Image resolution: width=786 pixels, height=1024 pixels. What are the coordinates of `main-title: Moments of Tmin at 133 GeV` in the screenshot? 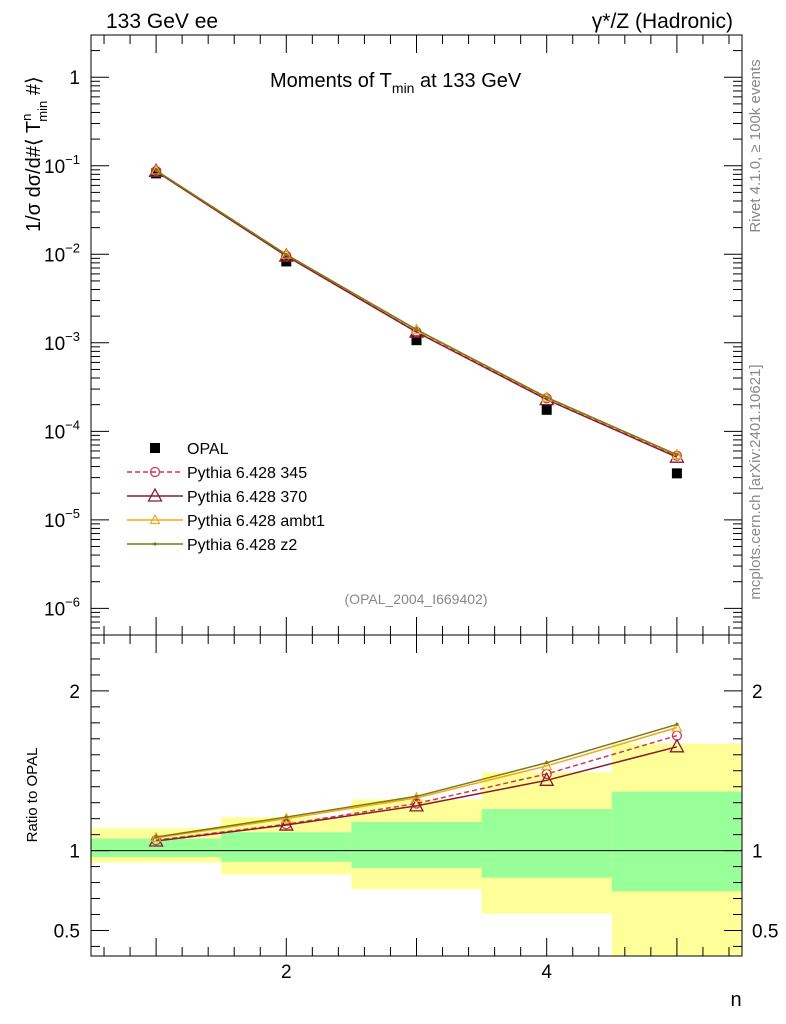 It's located at (396, 83).